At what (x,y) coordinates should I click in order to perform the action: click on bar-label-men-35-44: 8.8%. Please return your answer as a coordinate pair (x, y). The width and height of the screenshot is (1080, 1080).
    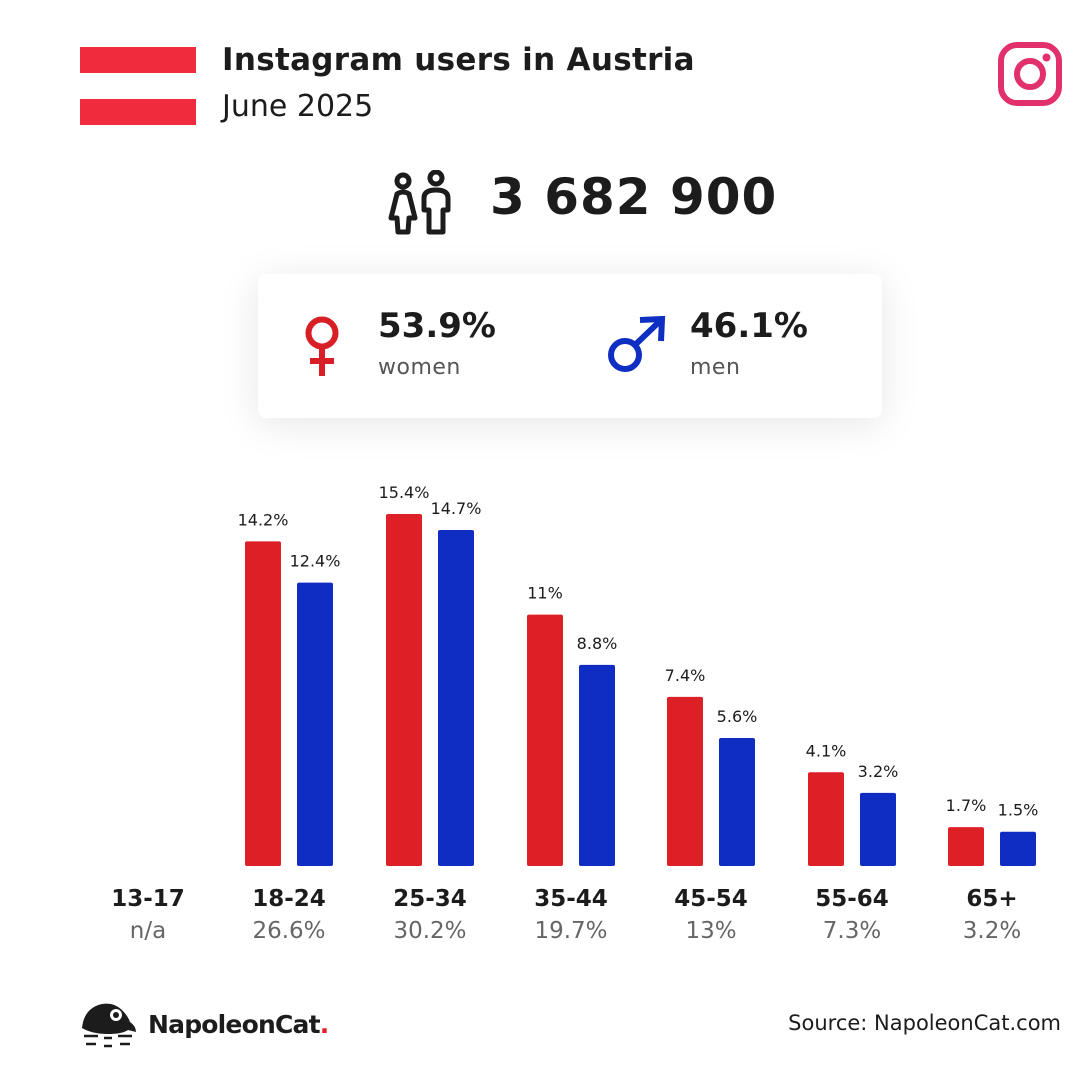
    Looking at the image, I should click on (597, 643).